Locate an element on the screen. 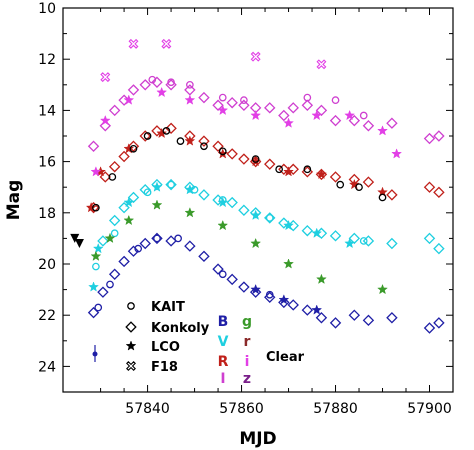 The width and height of the screenshot is (474, 450). series-i-LCO is located at coordinates (246, 131).